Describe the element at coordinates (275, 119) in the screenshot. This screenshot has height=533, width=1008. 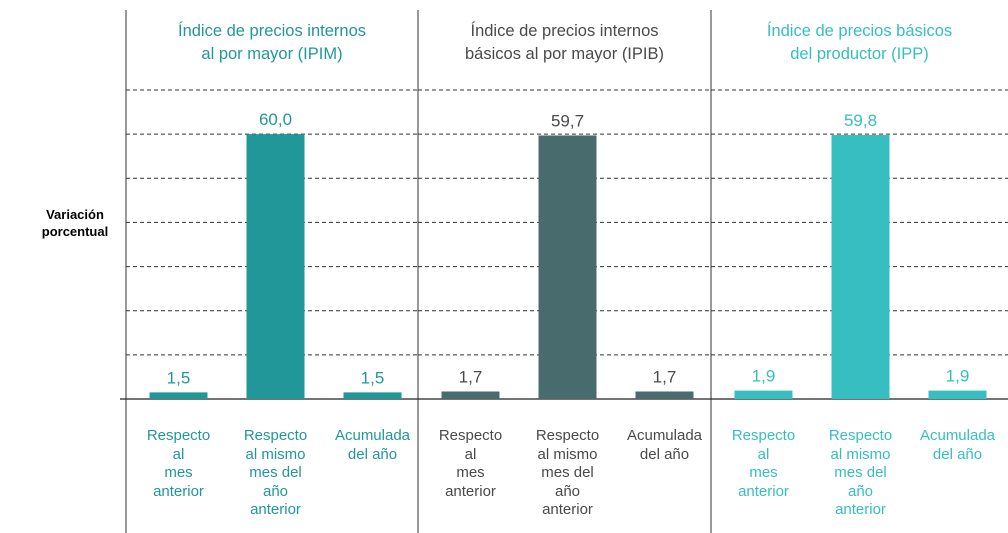
I see `value-label: 60,0` at that location.